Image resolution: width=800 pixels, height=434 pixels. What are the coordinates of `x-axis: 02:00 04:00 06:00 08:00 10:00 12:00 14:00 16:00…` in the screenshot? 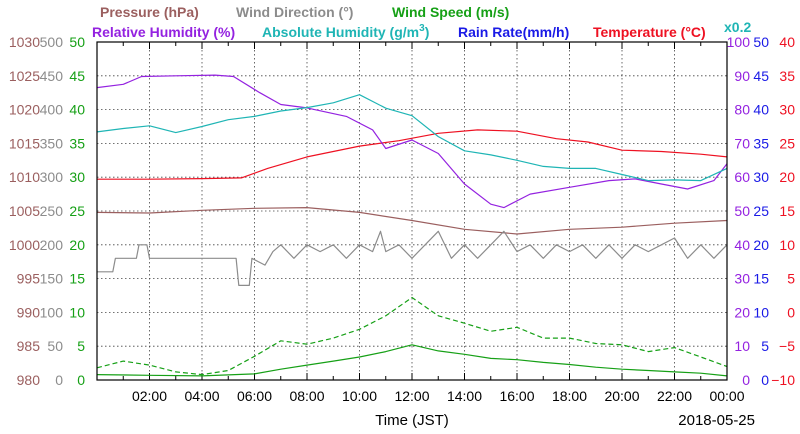 It's located at (443, 408).